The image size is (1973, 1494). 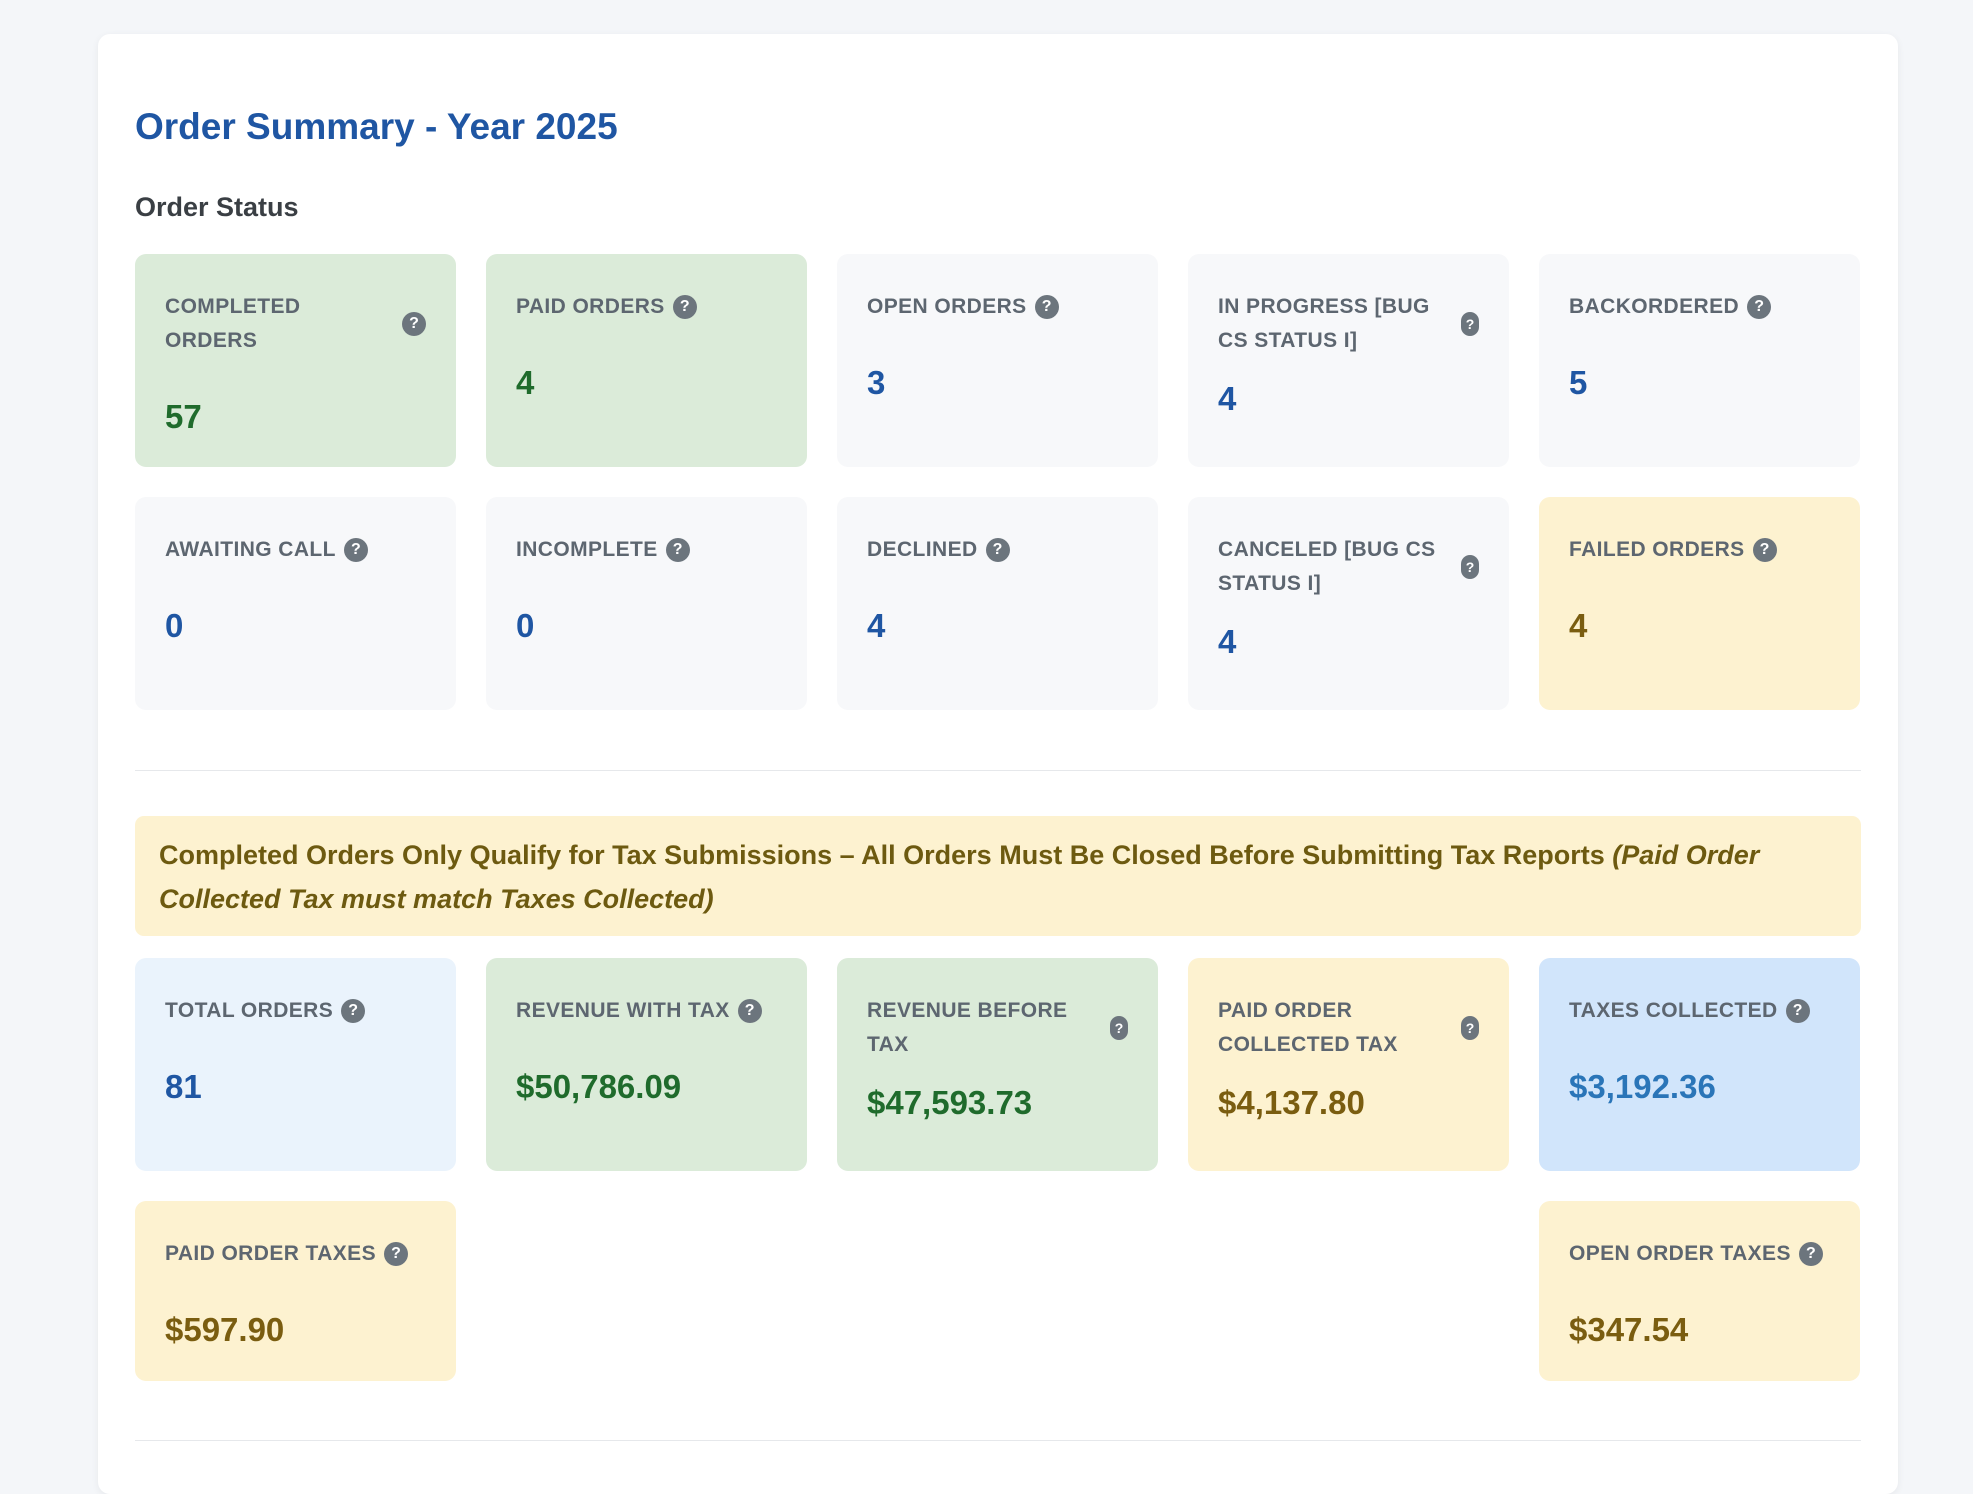 What do you see at coordinates (646, 603) in the screenshot?
I see `card-incomplete: INCOMPLETE? 0` at bounding box center [646, 603].